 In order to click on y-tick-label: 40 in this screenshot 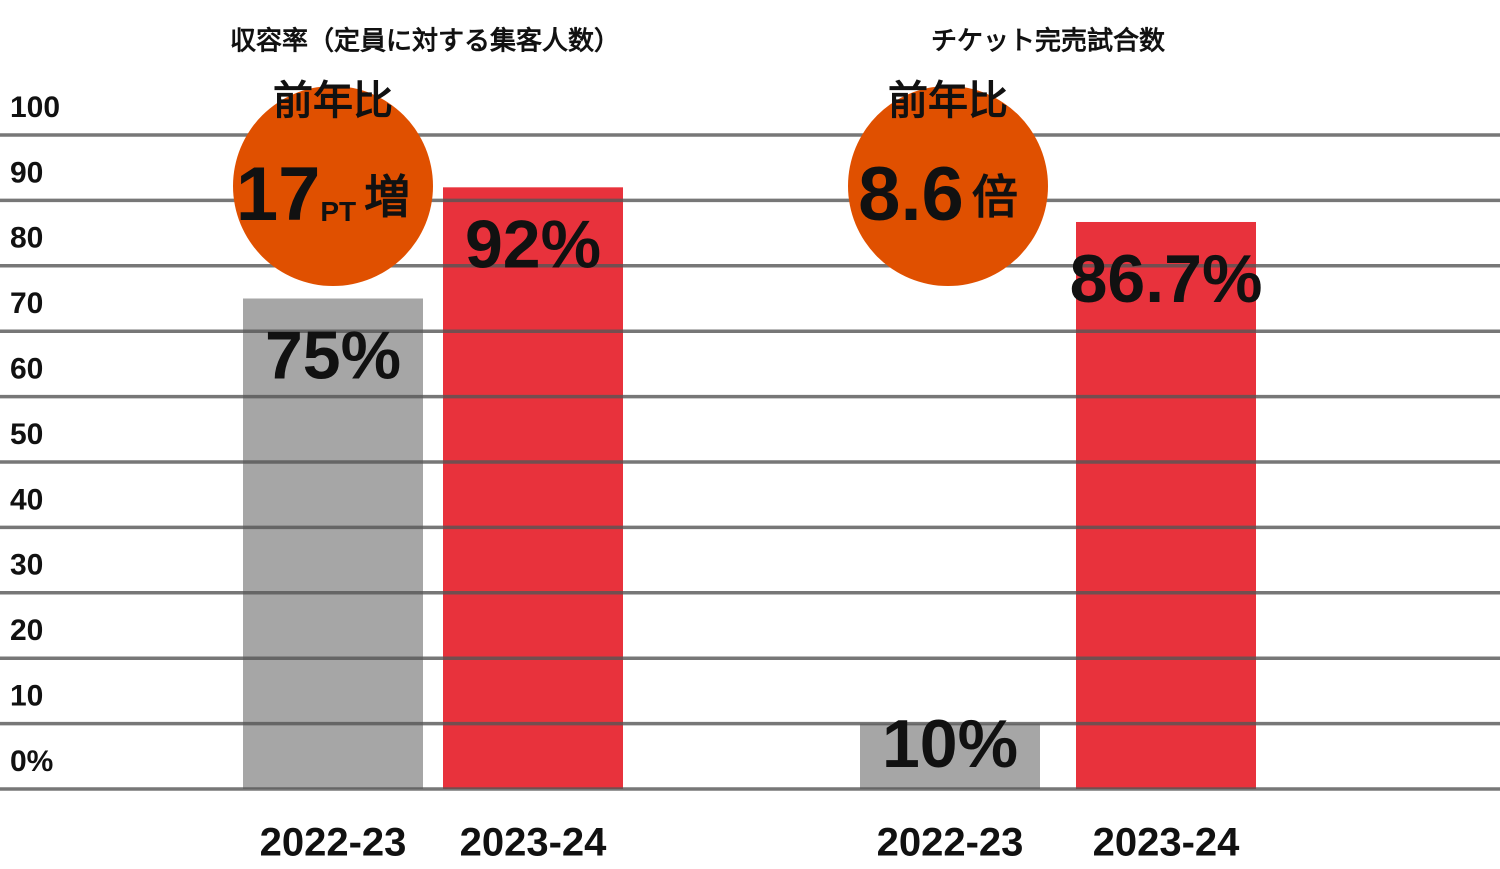, I will do `click(26, 499)`.